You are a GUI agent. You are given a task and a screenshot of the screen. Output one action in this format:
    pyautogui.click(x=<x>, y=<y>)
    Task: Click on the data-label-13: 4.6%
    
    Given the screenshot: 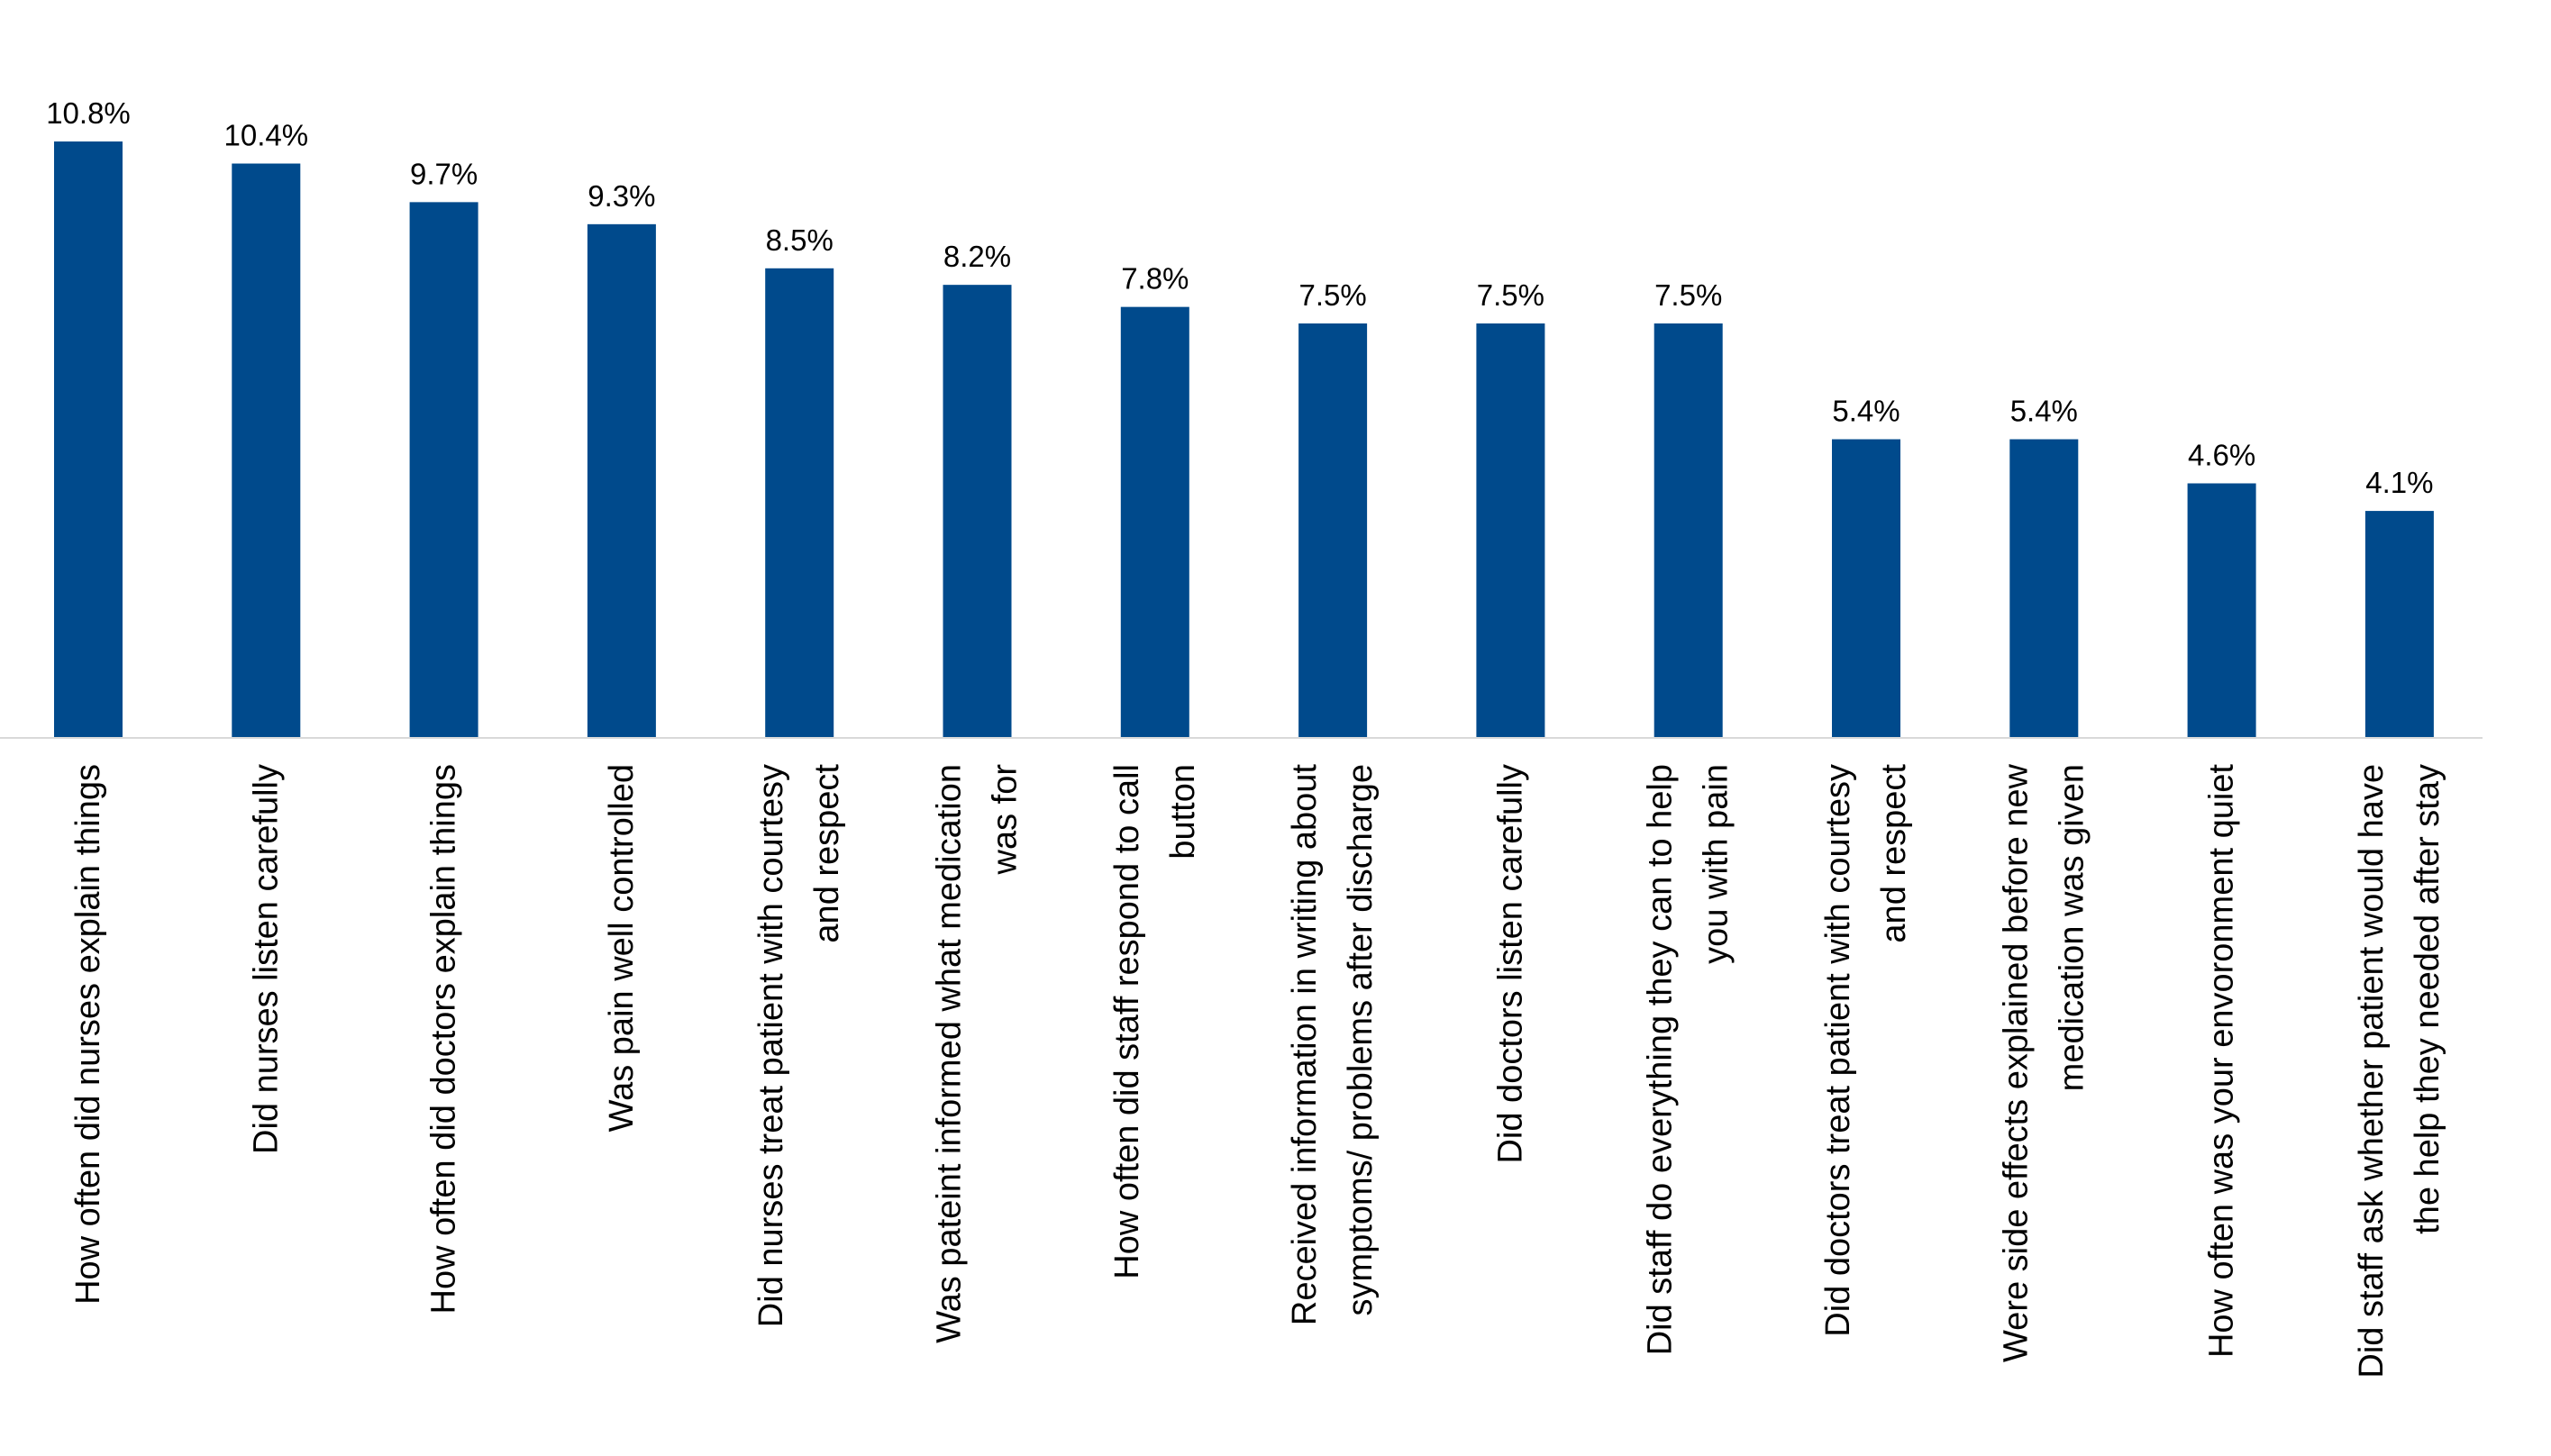 What is the action you would take?
    pyautogui.click(x=2221, y=454)
    